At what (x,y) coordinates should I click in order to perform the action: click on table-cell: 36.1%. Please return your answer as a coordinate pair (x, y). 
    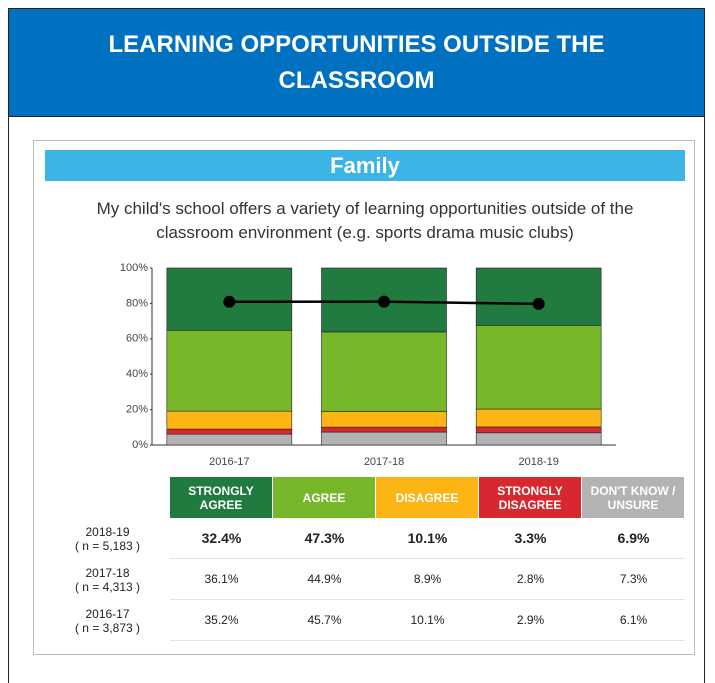
    Looking at the image, I should click on (221, 579).